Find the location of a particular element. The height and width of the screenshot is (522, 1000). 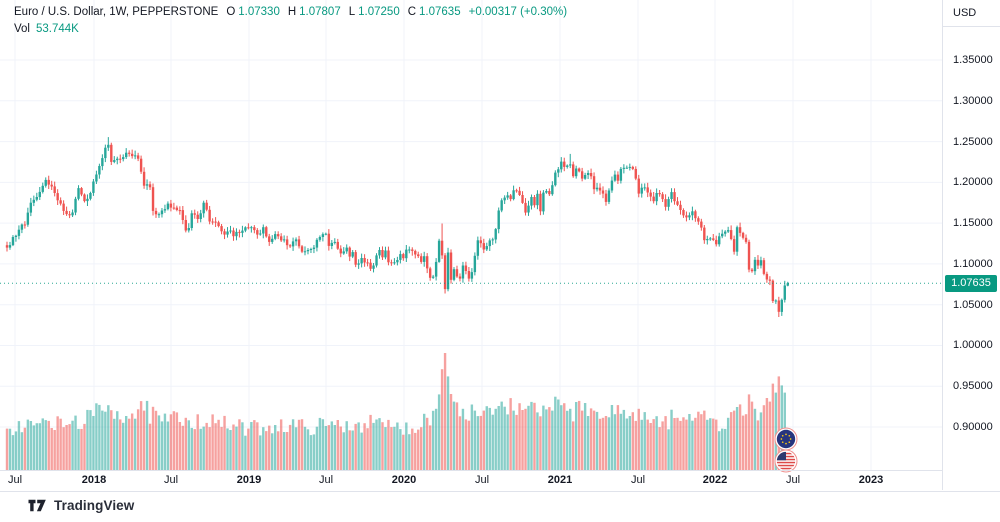

high-label: H is located at coordinates (292, 12).